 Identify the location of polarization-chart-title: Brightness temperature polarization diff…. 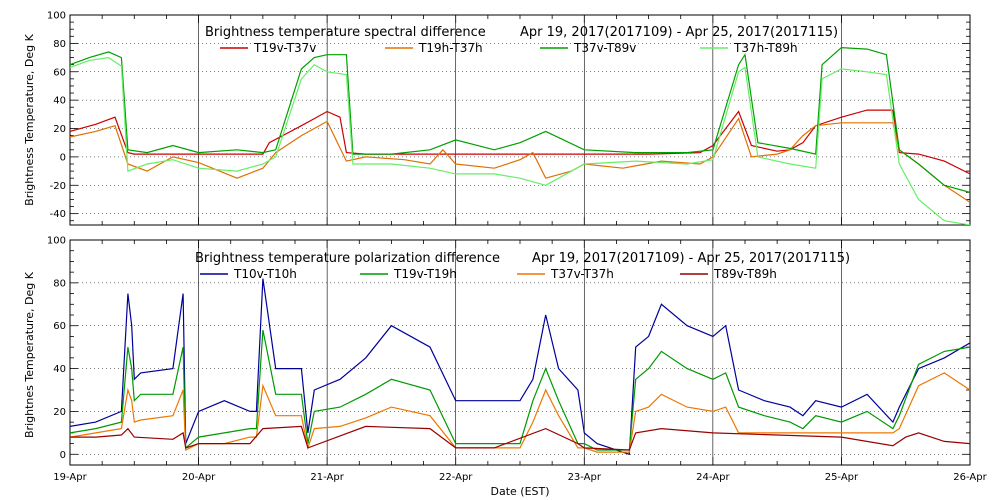
(347, 258).